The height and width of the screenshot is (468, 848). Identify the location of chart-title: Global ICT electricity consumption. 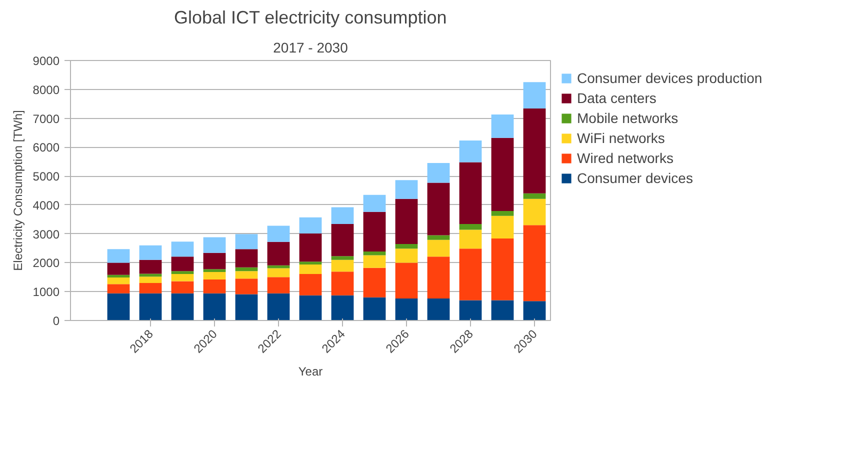
(310, 18).